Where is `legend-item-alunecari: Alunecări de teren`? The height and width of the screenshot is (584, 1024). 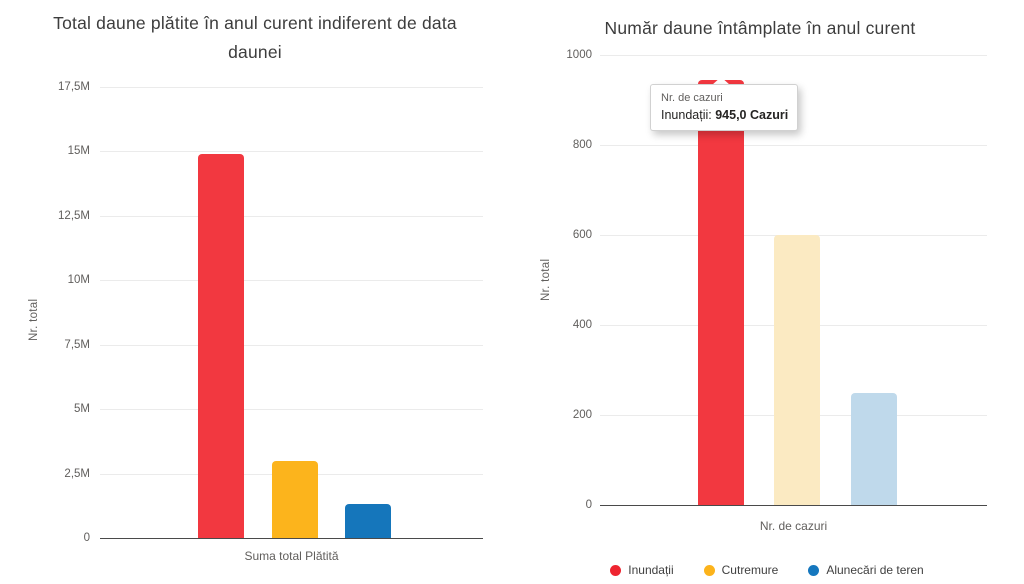 legend-item-alunecari: Alunecări de teren is located at coordinates (866, 570).